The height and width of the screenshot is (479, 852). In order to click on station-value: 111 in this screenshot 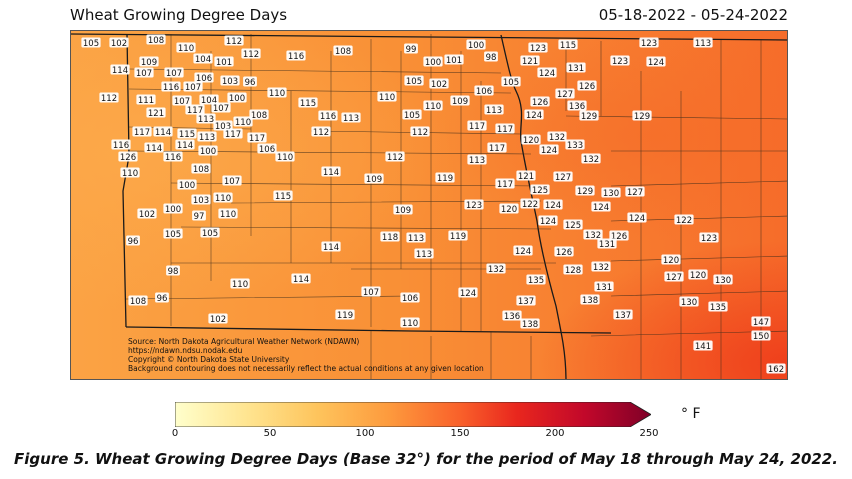, I will do `click(146, 100)`.